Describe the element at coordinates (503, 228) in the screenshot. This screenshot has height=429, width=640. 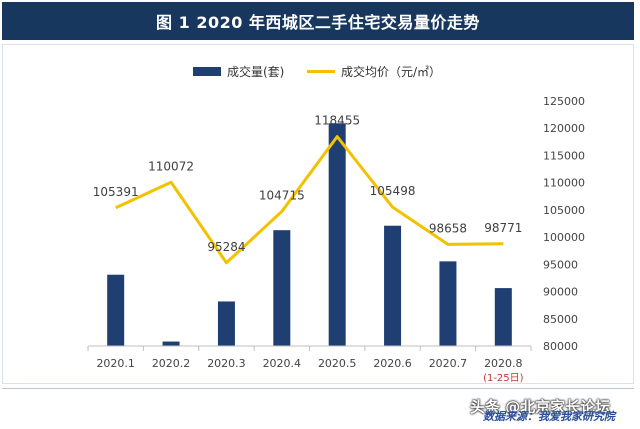
I see `data-label: 98771` at that location.